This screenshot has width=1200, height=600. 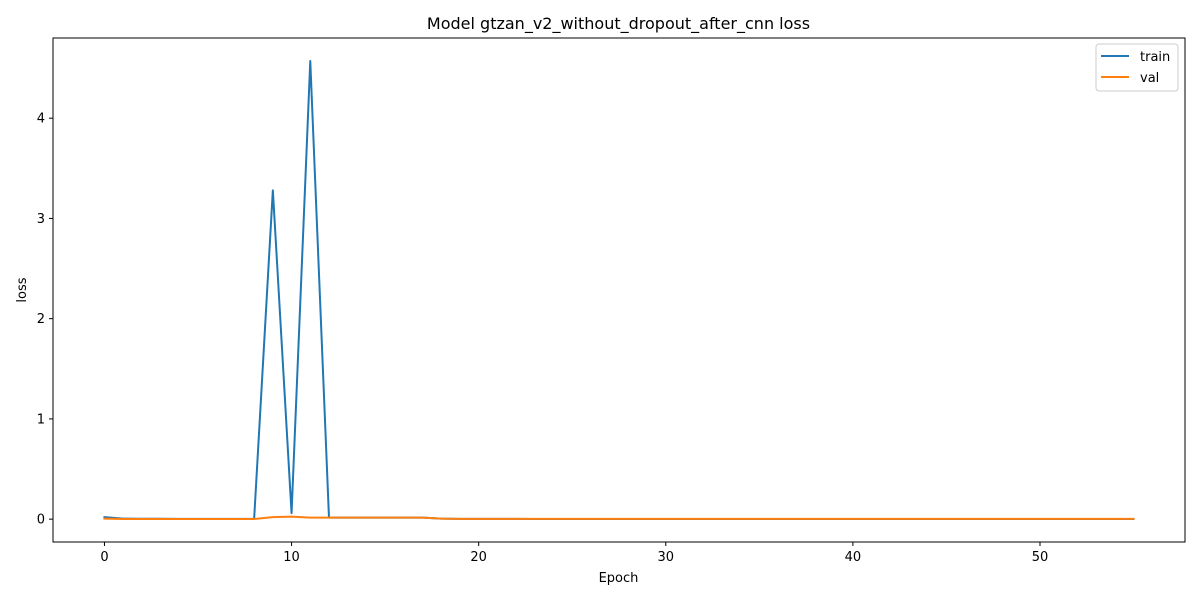 What do you see at coordinates (22, 289) in the screenshot?
I see `y-axis-label: loss` at bounding box center [22, 289].